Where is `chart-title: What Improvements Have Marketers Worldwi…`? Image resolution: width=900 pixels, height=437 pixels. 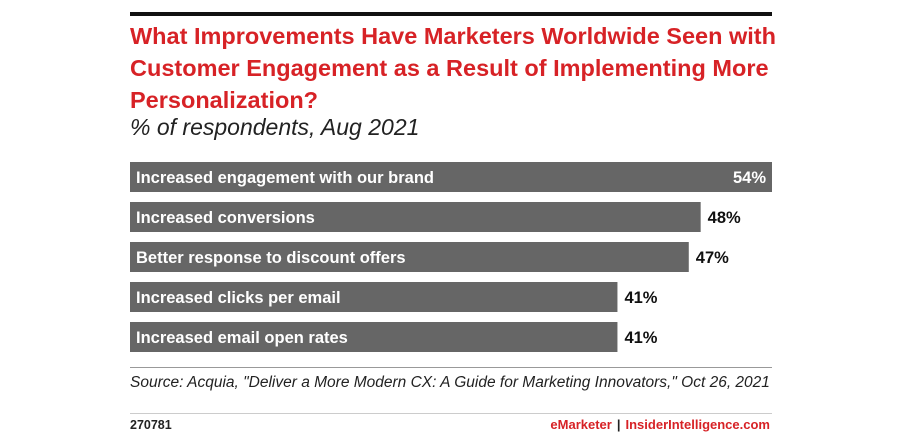
chart-title: What Improvements Have Marketers Worldwi… is located at coordinates (453, 68).